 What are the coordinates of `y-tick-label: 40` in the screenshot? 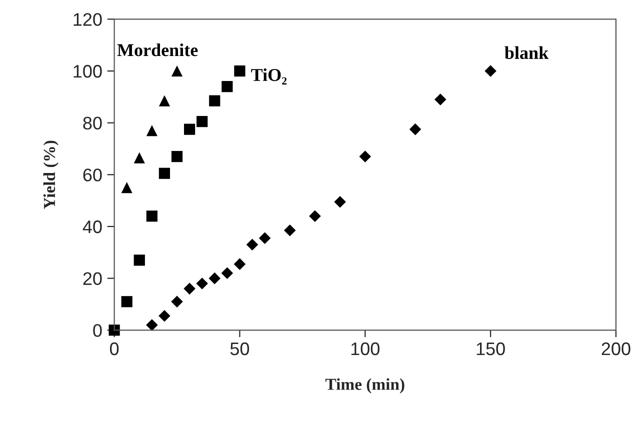 It's located at (92, 227).